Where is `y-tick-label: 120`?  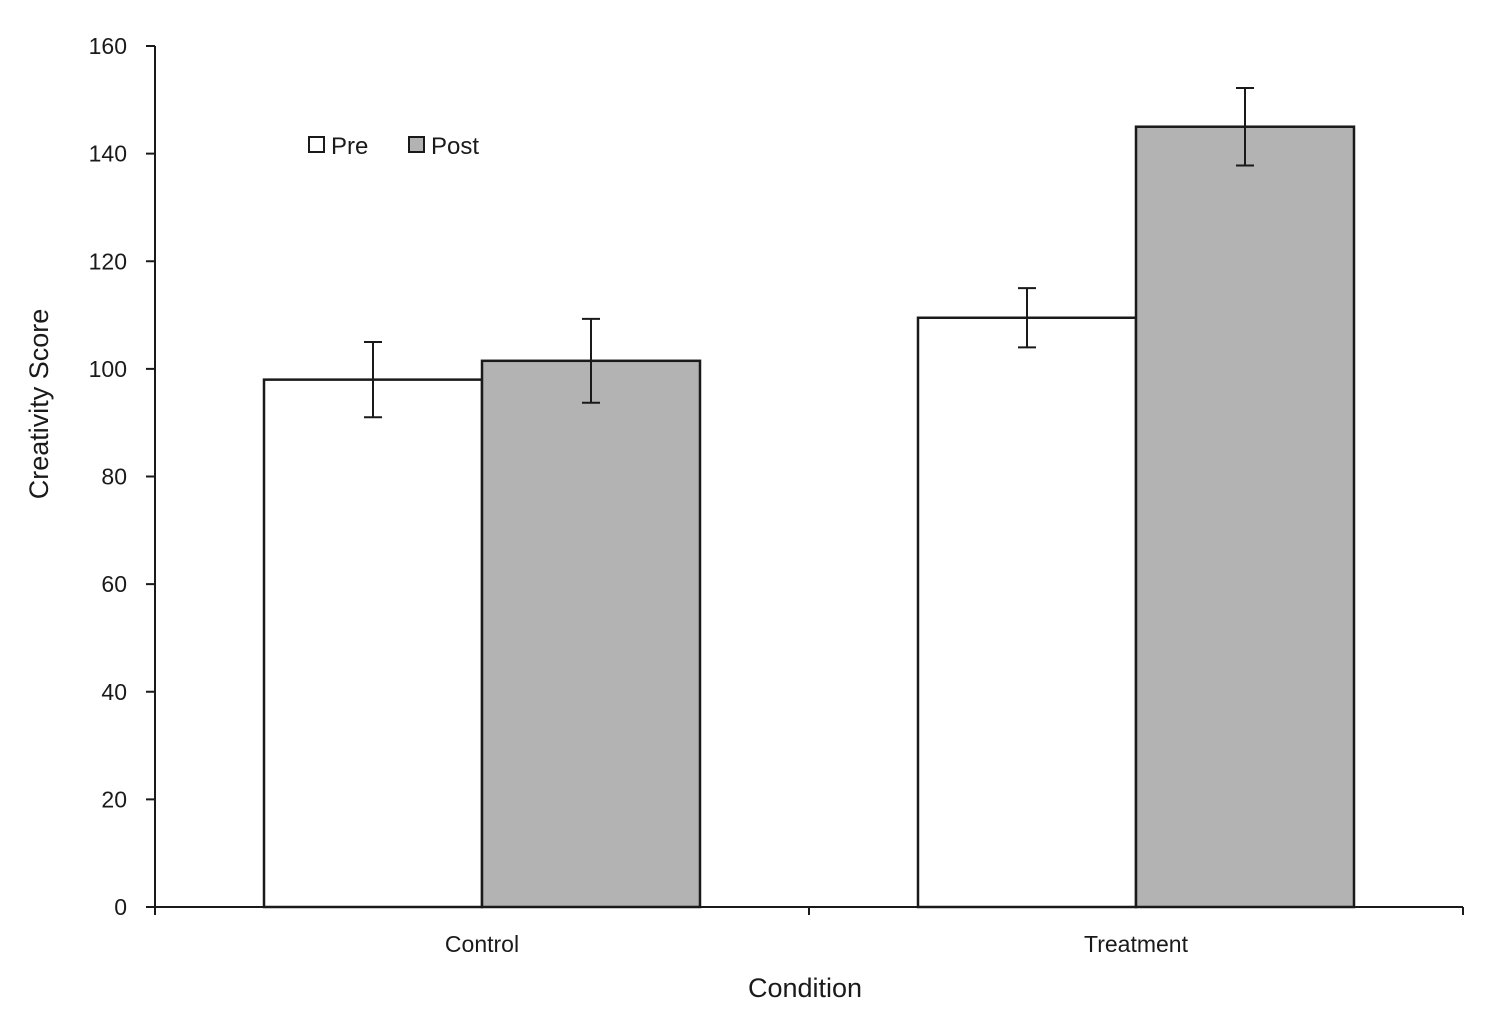 y-tick-label: 120 is located at coordinates (108, 261).